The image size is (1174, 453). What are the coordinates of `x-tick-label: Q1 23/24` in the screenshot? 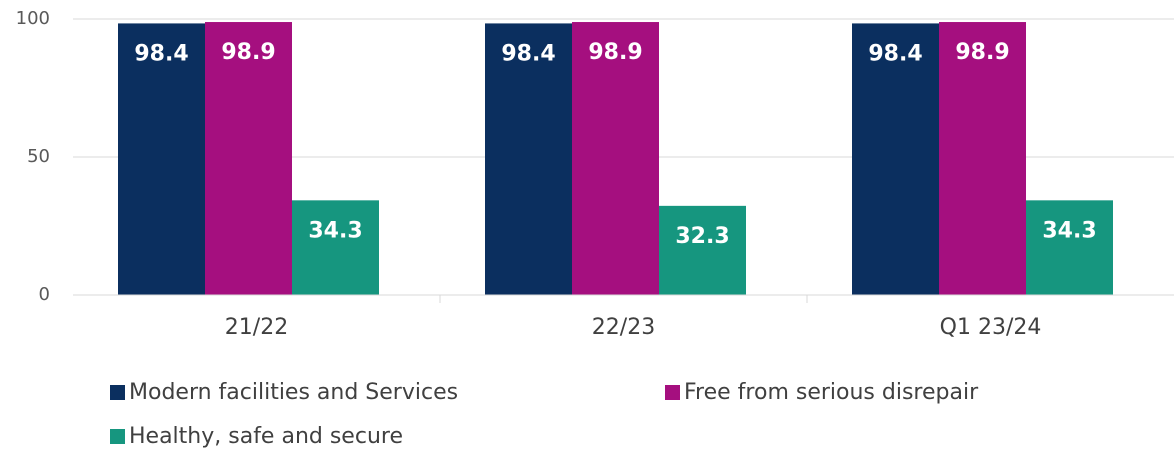 It's located at (991, 327).